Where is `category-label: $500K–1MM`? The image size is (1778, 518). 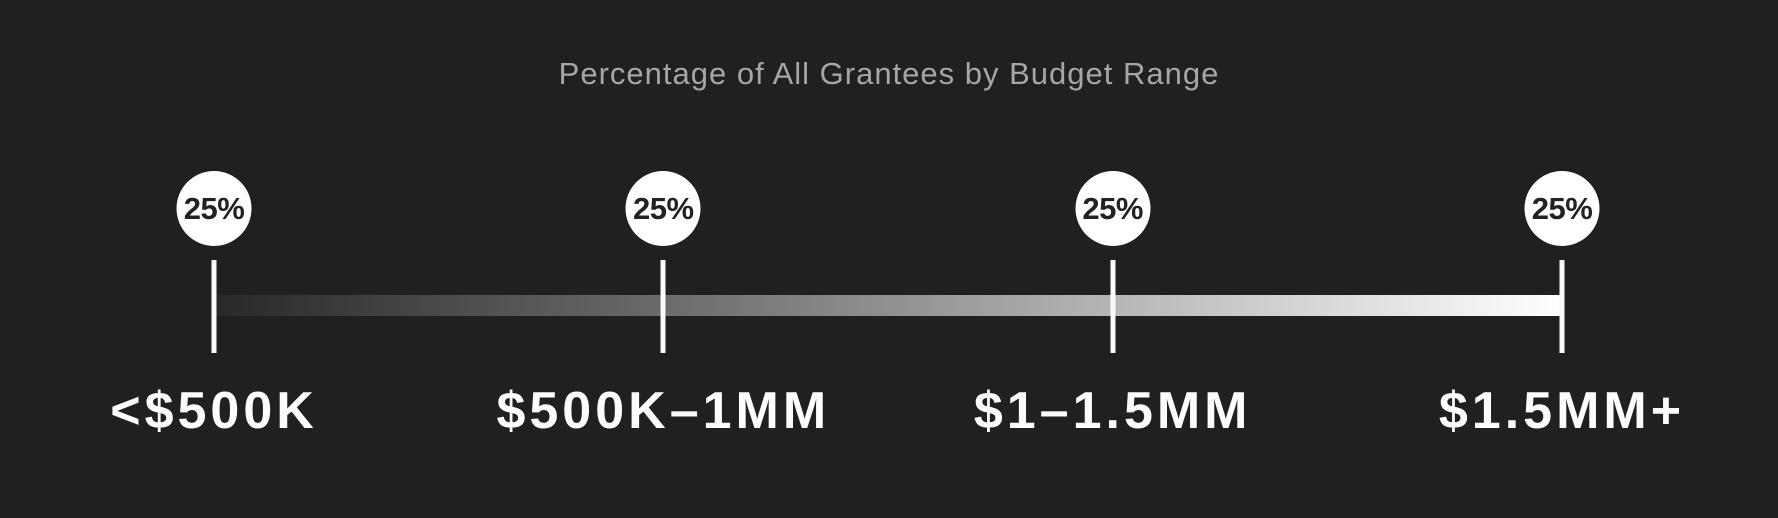
category-label: $500K–1MM is located at coordinates (663, 411).